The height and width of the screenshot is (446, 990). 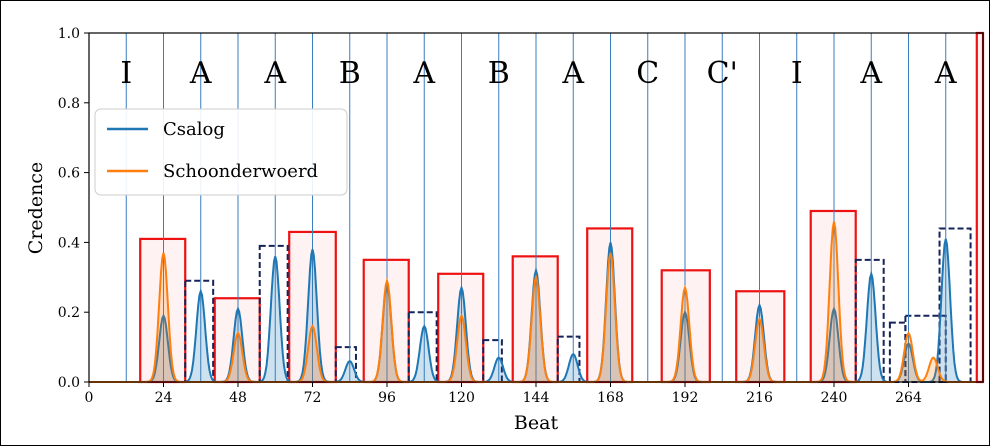 I want to click on section-label-10: A, so click(x=870, y=73).